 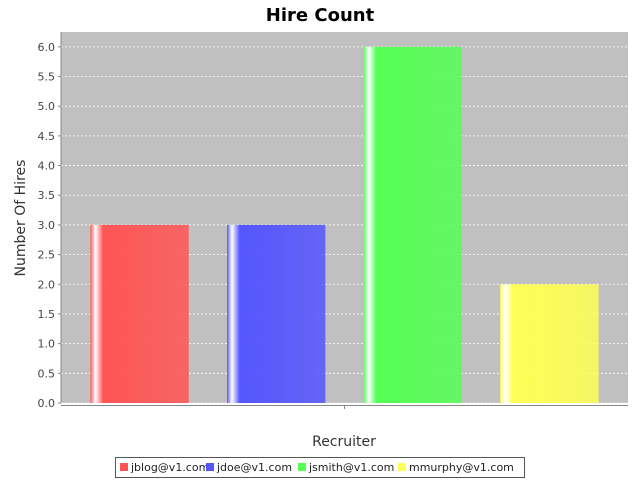 I want to click on legend-box, so click(x=320, y=467).